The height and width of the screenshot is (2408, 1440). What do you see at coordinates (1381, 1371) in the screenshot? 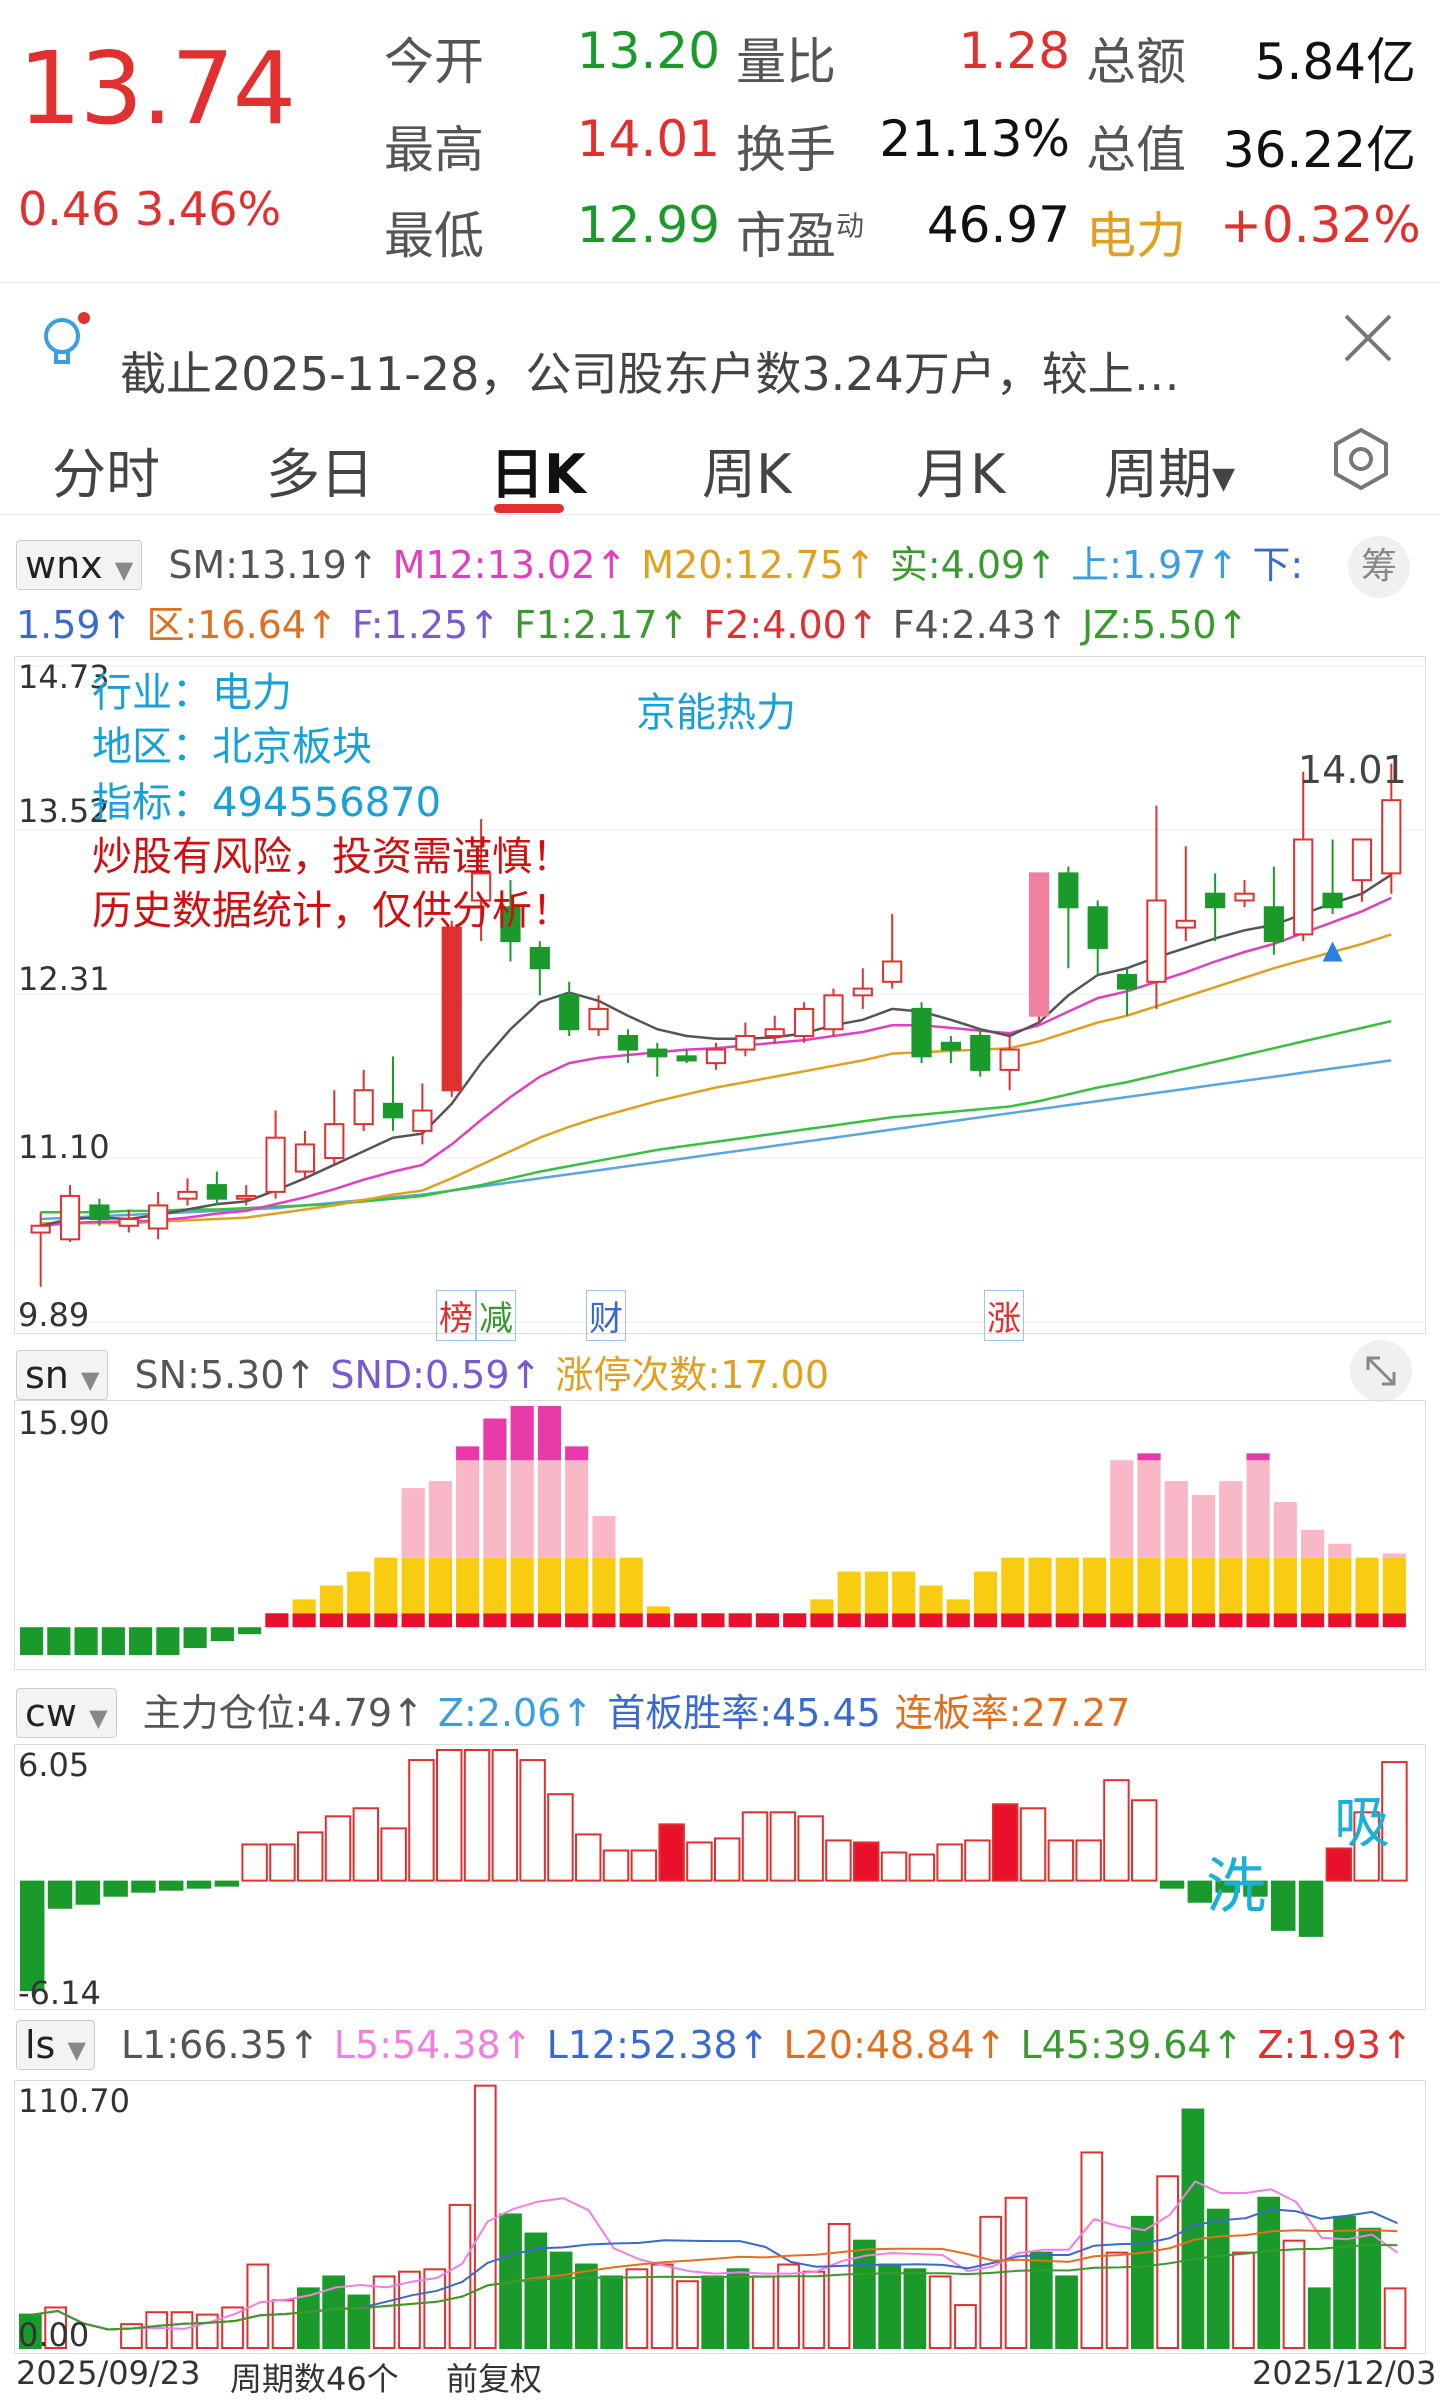
I see `expand-icon` at bounding box center [1381, 1371].